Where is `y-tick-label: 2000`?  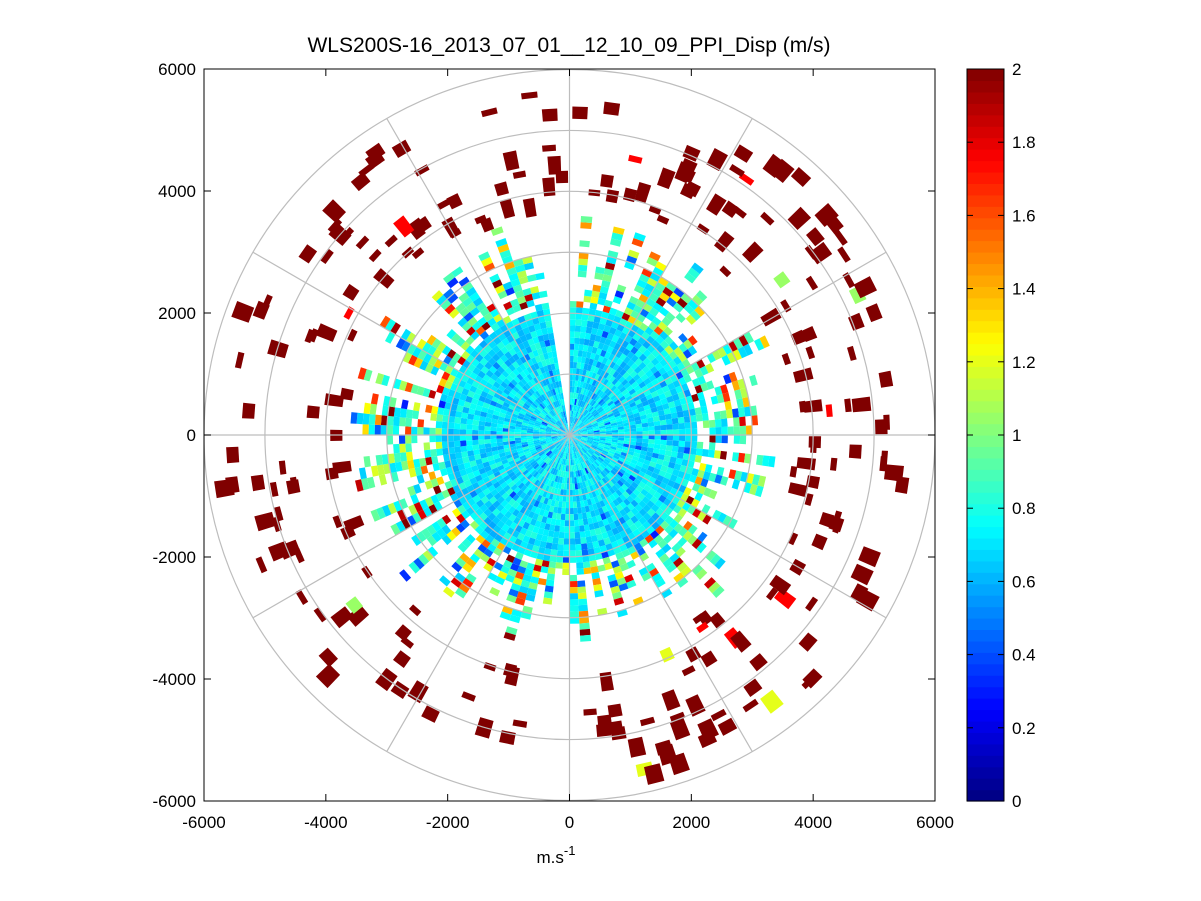
y-tick-label: 2000 is located at coordinates (177, 313).